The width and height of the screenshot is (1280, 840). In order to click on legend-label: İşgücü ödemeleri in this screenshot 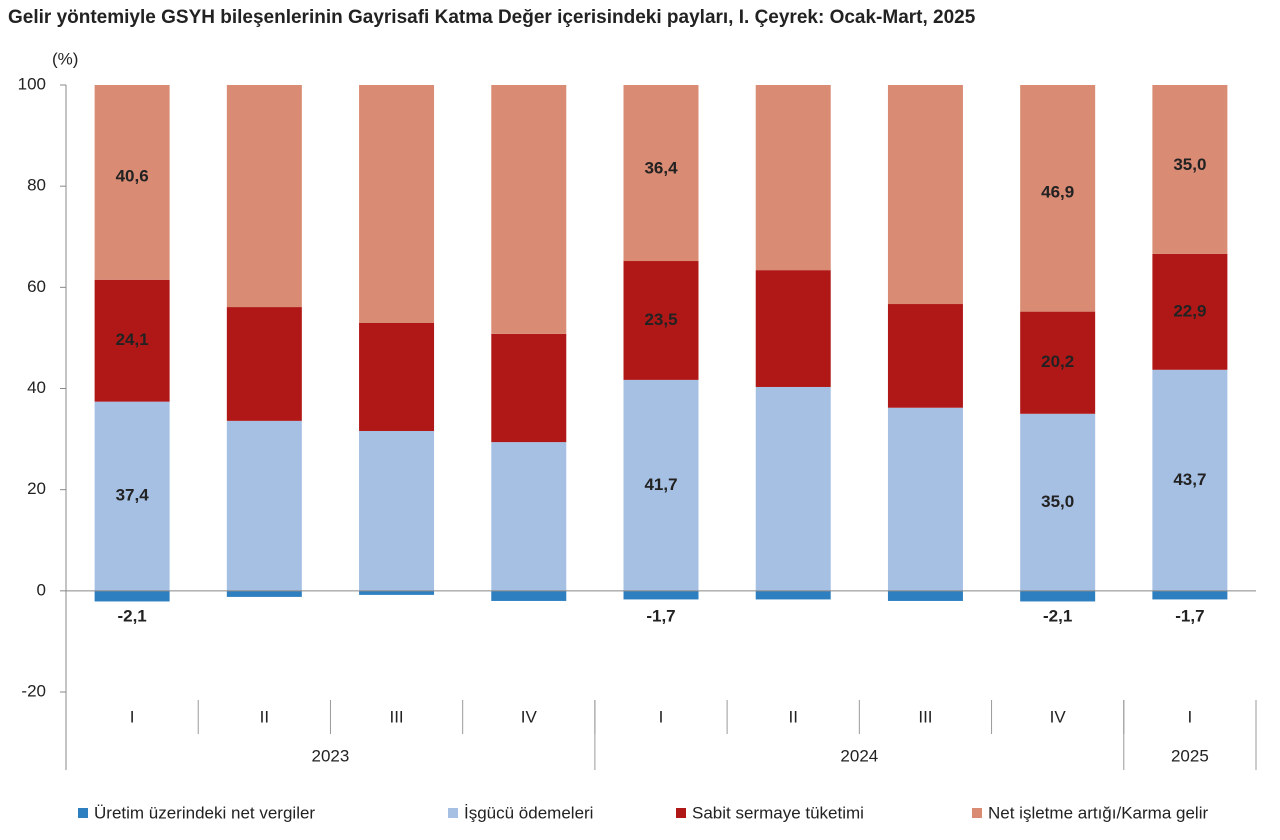, I will do `click(528, 812)`.